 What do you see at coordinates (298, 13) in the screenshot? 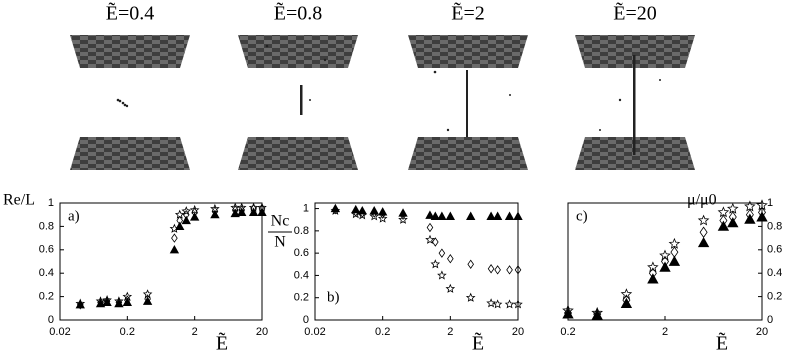
I see `snapshot-title: Ẽ=0.8` at bounding box center [298, 13].